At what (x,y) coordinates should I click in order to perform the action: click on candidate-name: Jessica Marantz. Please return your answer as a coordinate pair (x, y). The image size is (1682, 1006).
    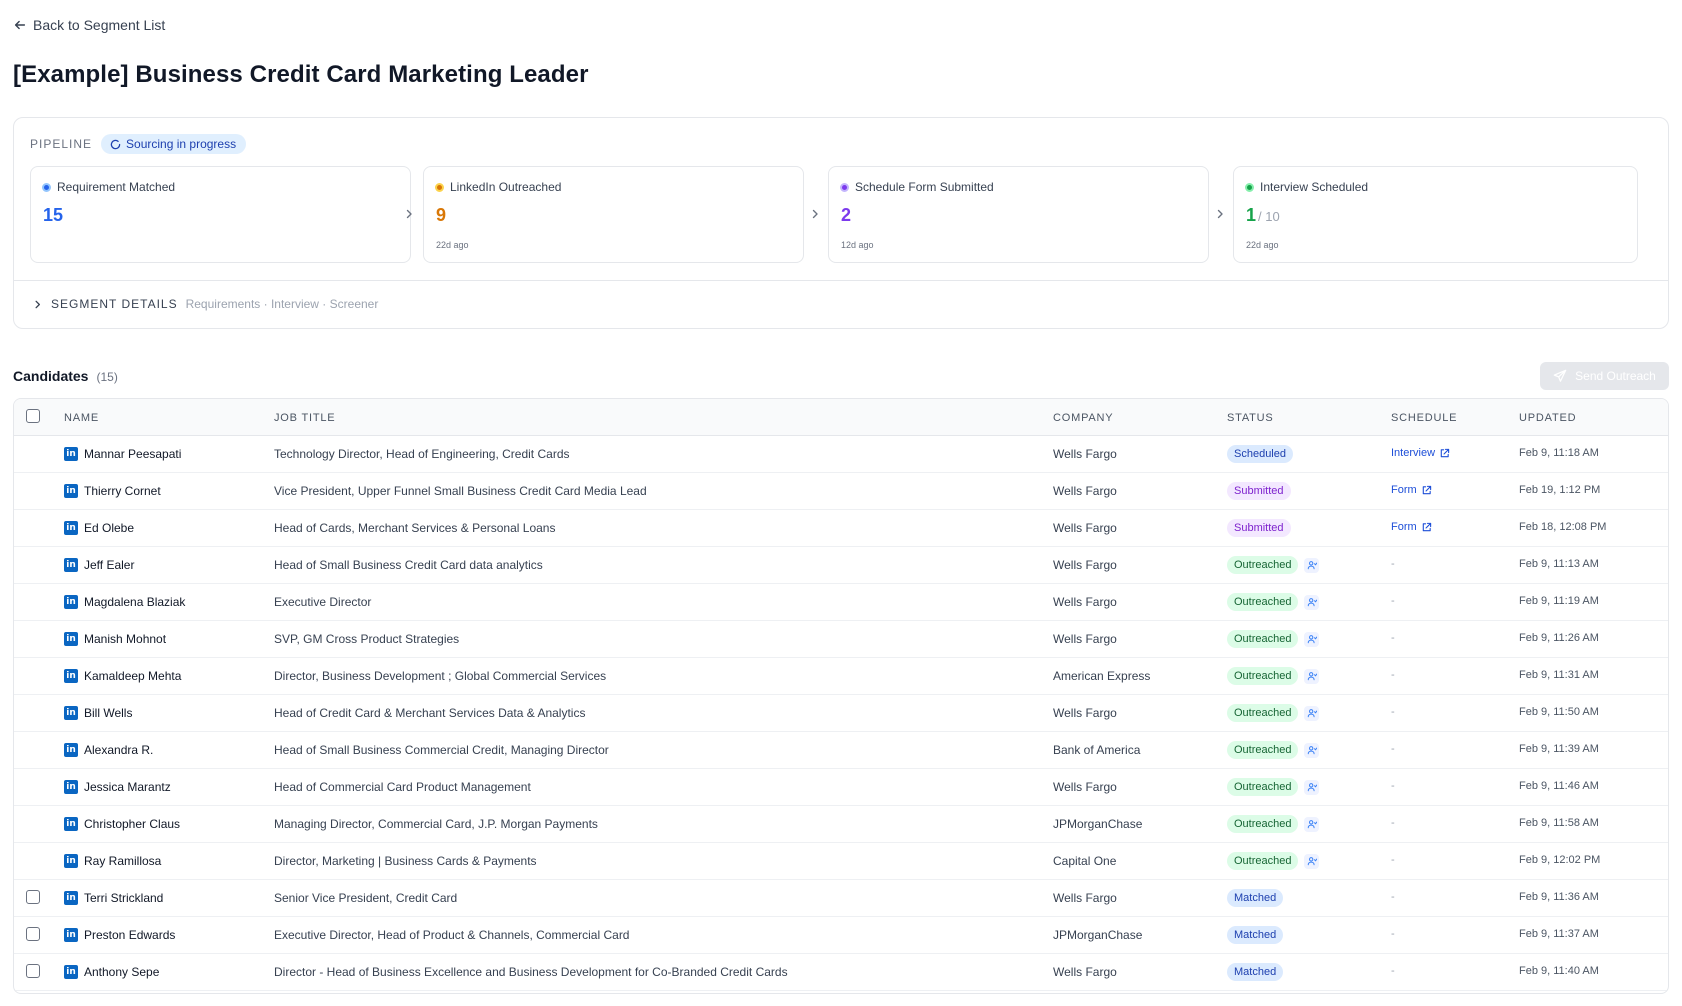
    Looking at the image, I should click on (127, 787).